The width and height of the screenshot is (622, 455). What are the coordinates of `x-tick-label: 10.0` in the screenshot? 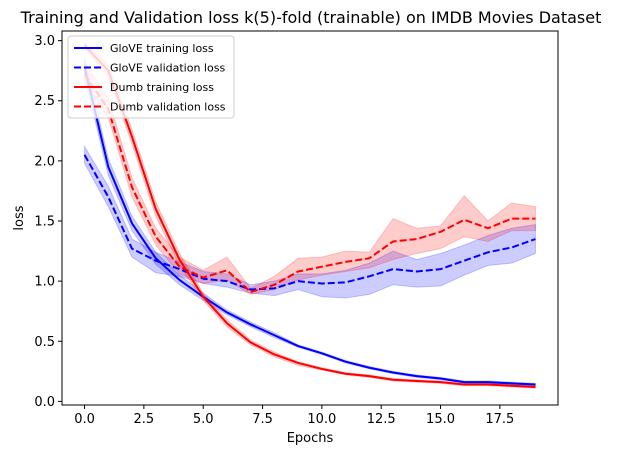 It's located at (321, 419).